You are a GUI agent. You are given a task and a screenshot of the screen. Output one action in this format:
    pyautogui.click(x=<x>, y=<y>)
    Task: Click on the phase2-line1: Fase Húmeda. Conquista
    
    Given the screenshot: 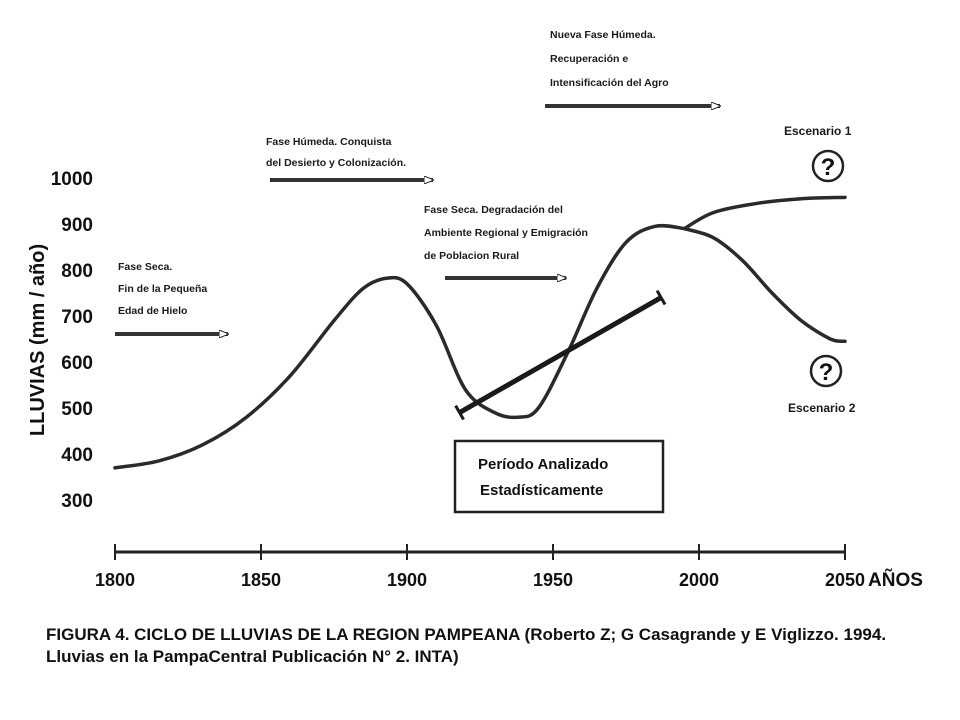 What is the action you would take?
    pyautogui.click(x=329, y=142)
    